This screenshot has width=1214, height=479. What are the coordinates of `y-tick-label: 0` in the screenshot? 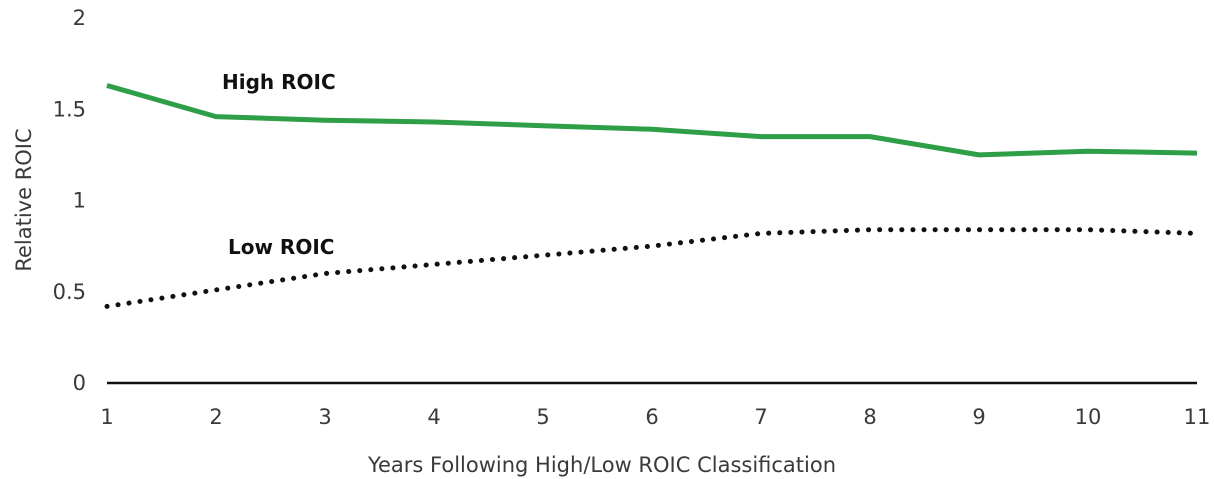 It's located at (79, 383).